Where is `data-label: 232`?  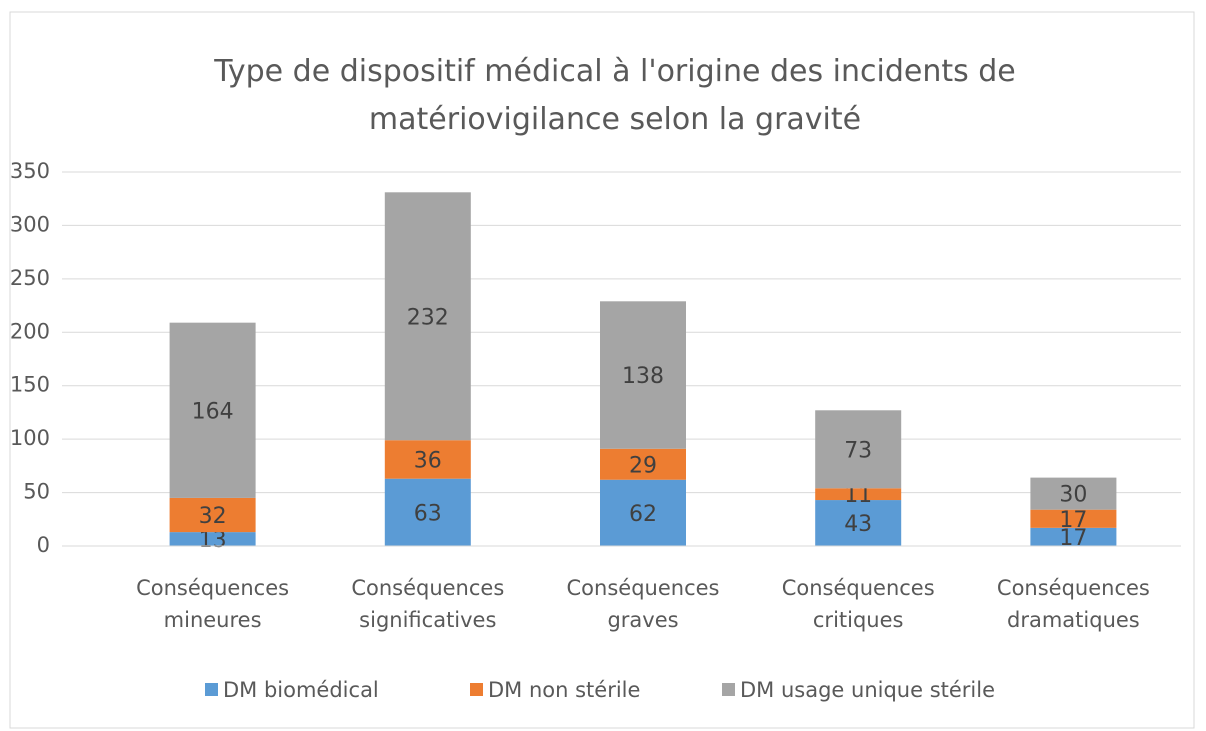
data-label: 232 is located at coordinates (428, 317).